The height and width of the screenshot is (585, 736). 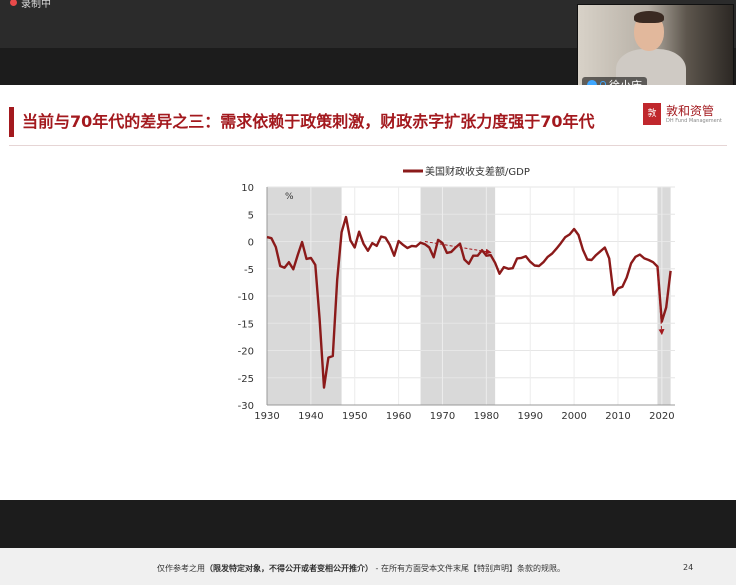 What do you see at coordinates (573, 416) in the screenshot?
I see `x-tick-label: 2000` at bounding box center [573, 416].